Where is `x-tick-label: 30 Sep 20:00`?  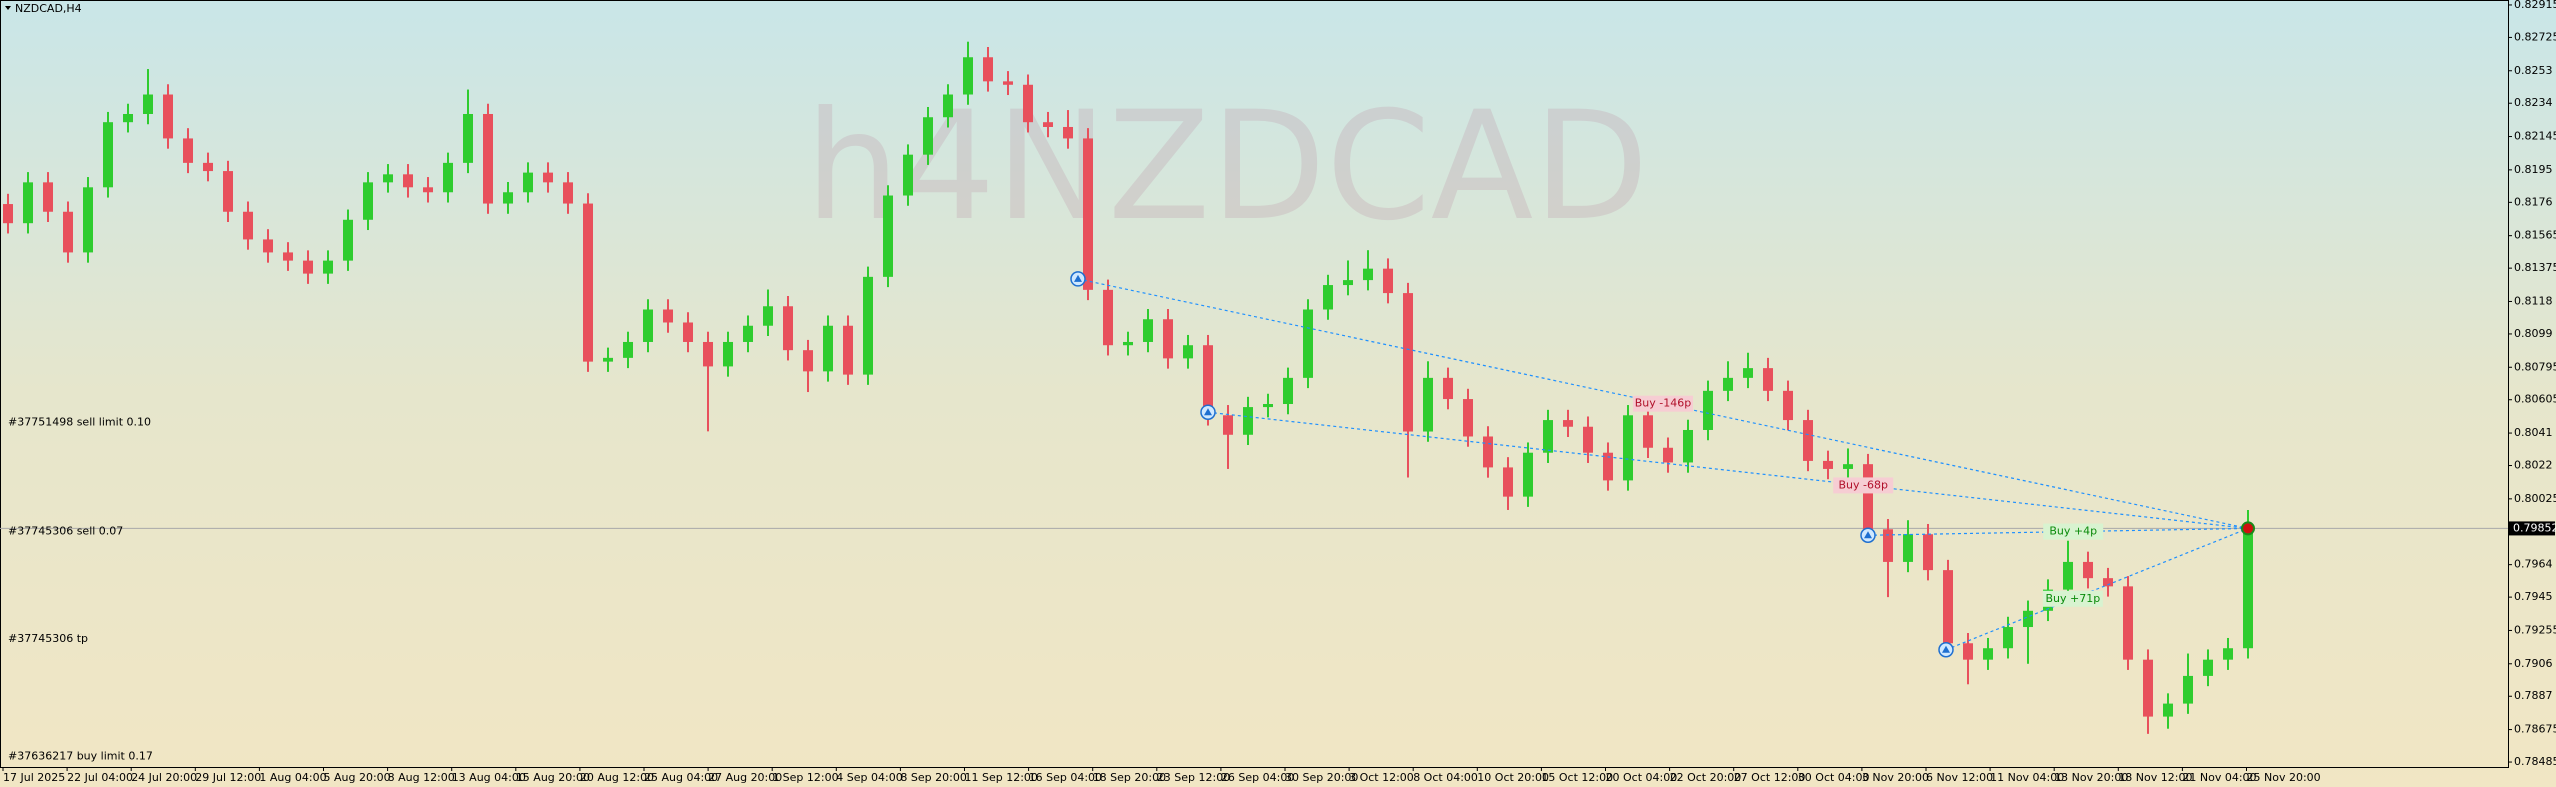 x-tick-label: 30 Sep 20:00 is located at coordinates (1321, 777).